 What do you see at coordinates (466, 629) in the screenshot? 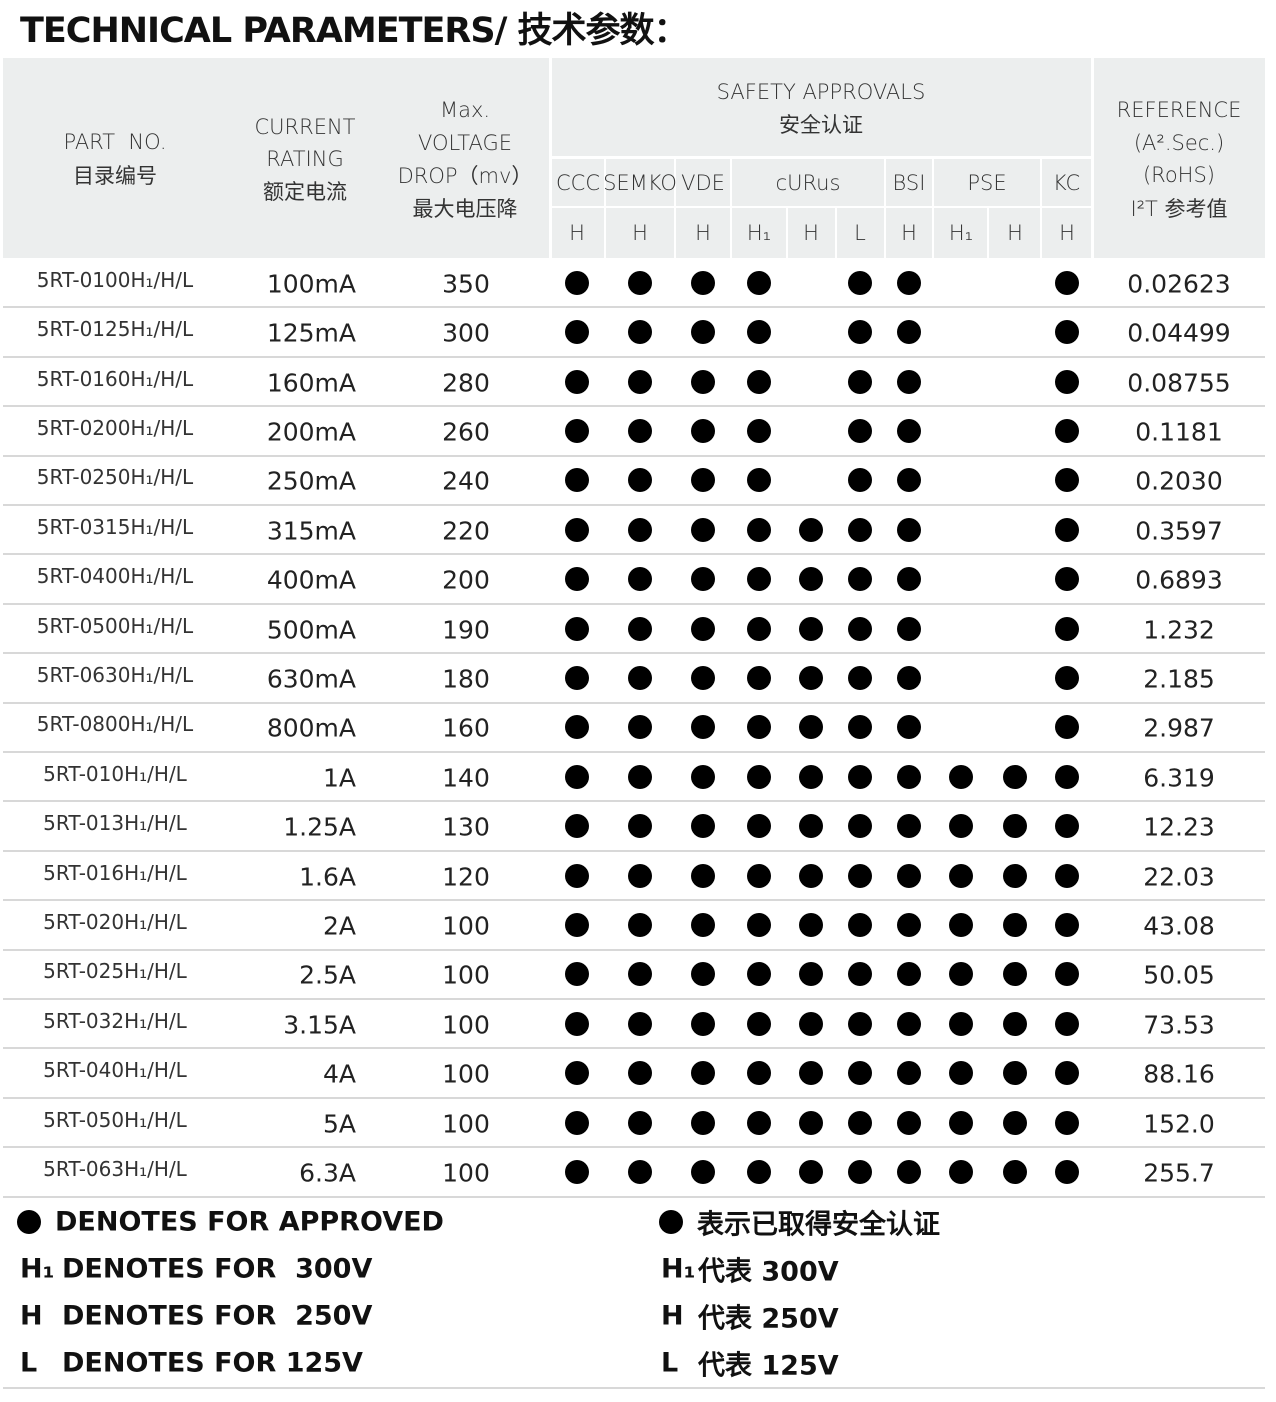
I see `voltage-drop: 190` at bounding box center [466, 629].